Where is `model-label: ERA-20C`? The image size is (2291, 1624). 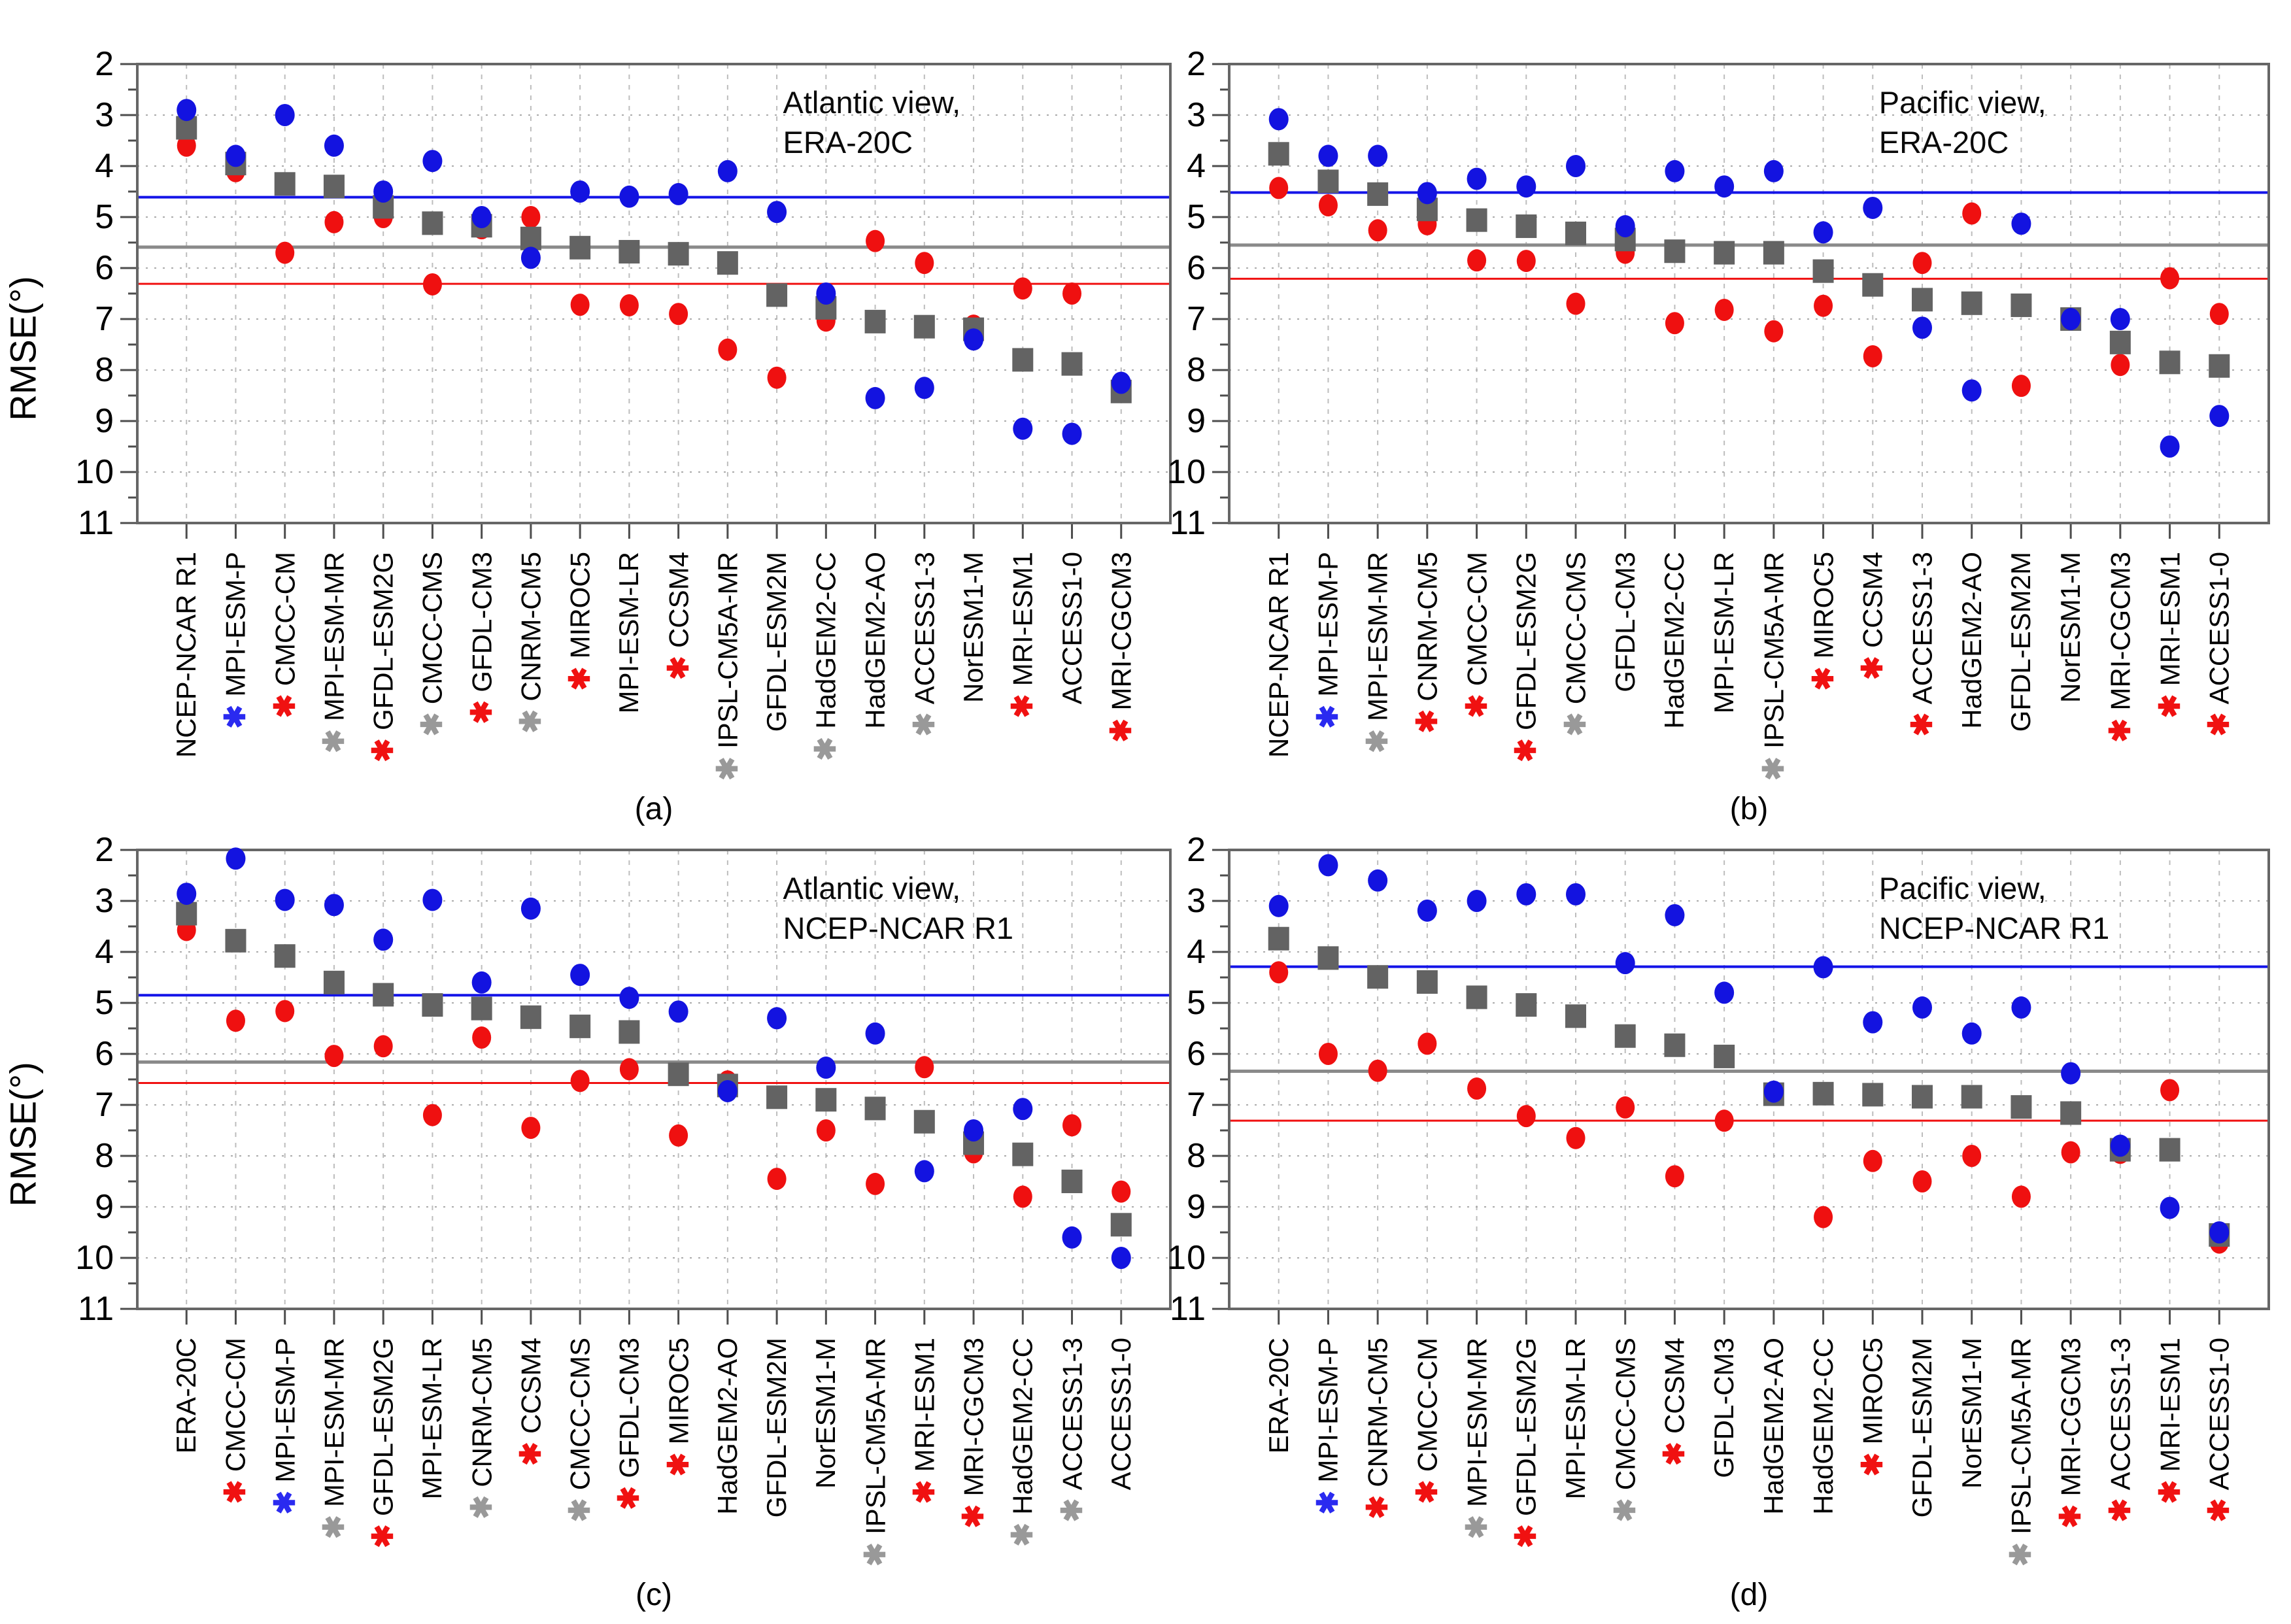
model-label: ERA-20C is located at coordinates (187, 1395).